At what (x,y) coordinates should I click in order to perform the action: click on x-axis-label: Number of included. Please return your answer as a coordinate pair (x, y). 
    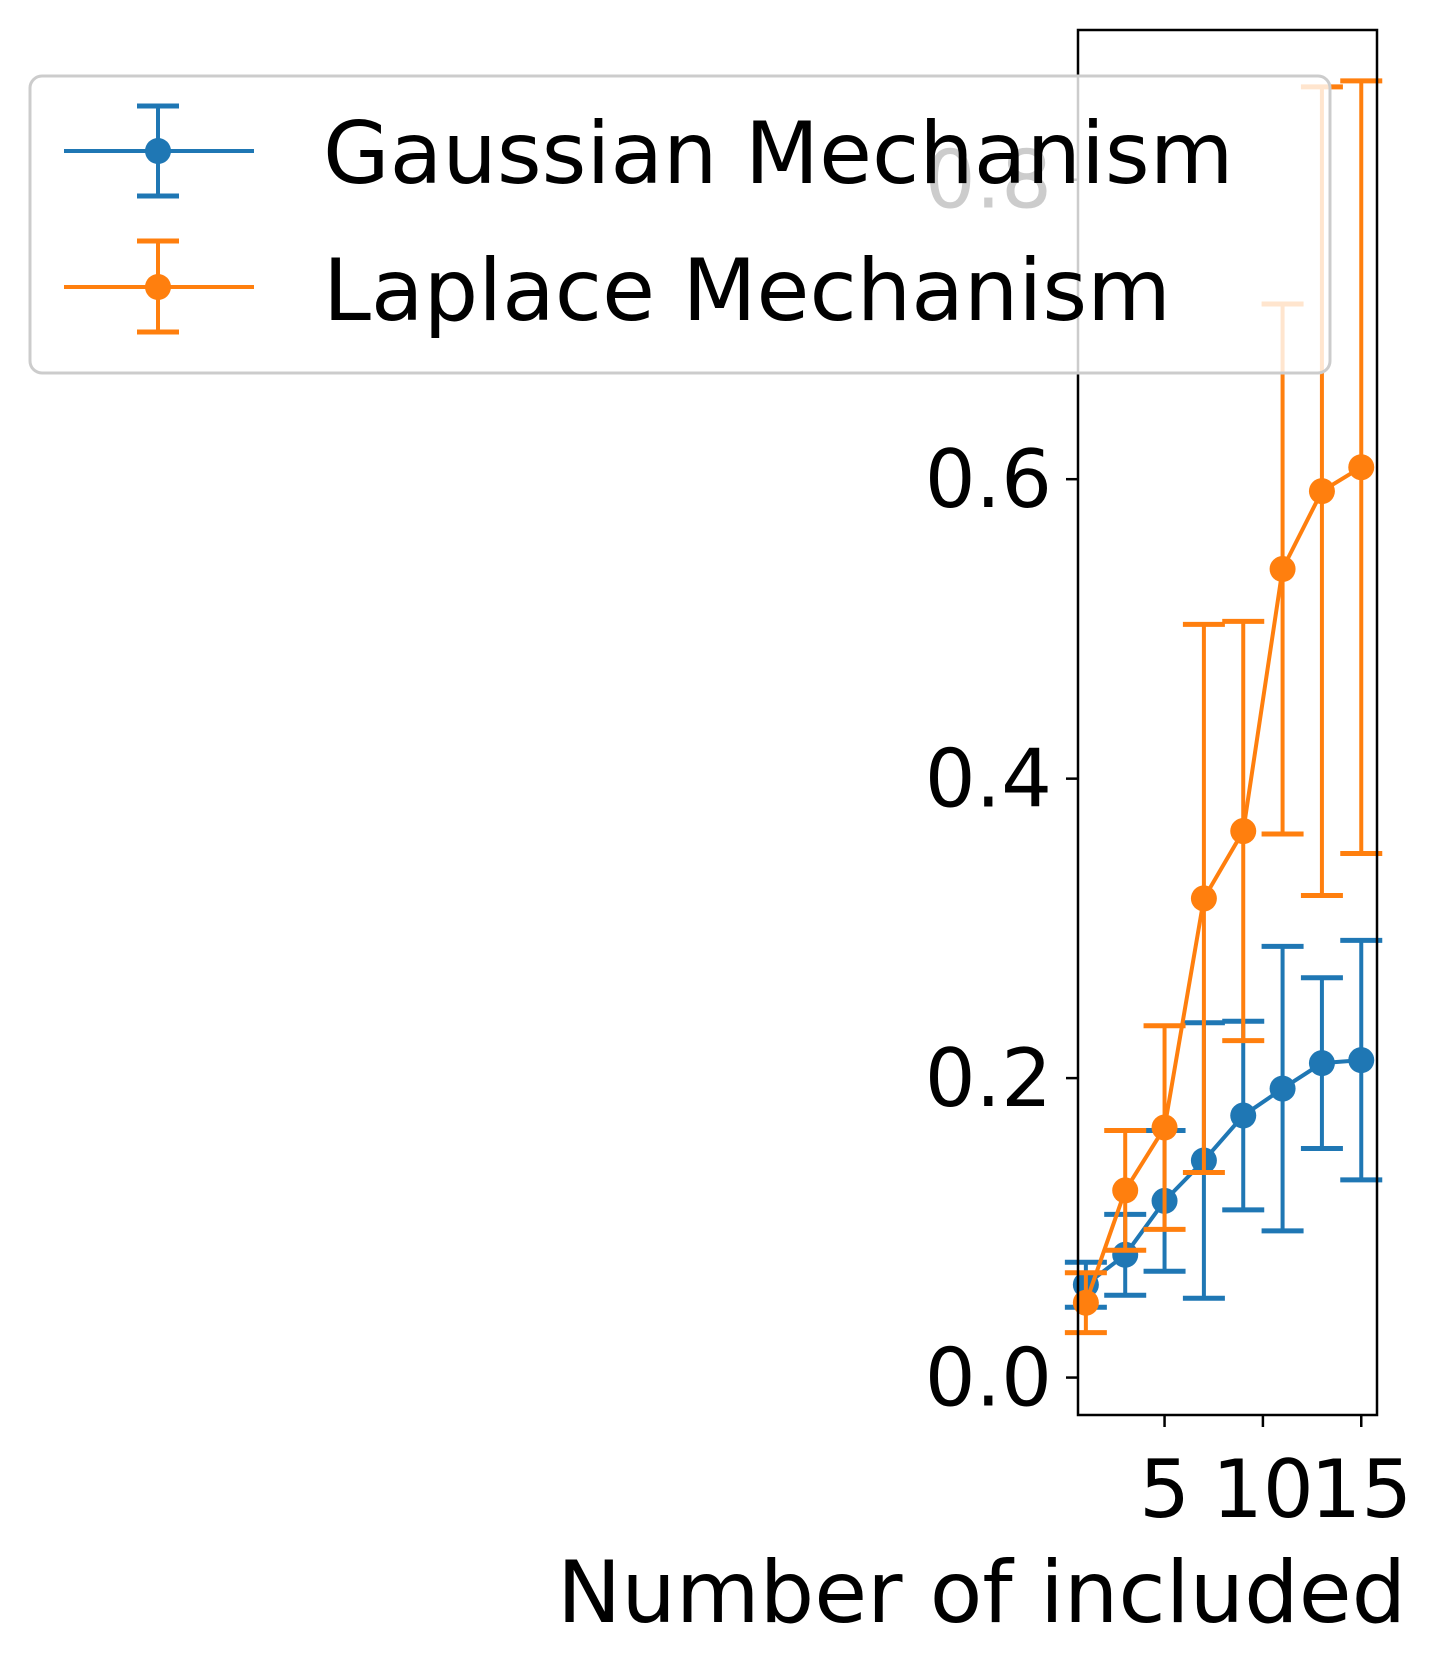
    Looking at the image, I should click on (981, 1593).